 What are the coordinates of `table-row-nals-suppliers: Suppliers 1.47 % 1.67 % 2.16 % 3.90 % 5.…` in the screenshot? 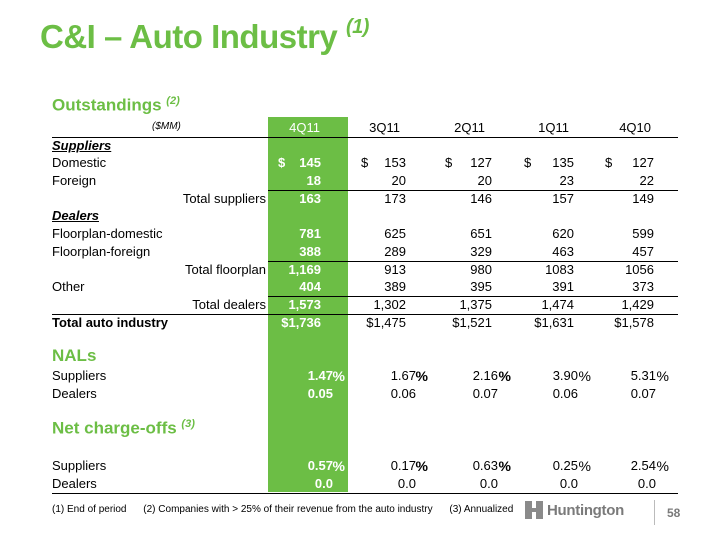 It's located at (360, 376).